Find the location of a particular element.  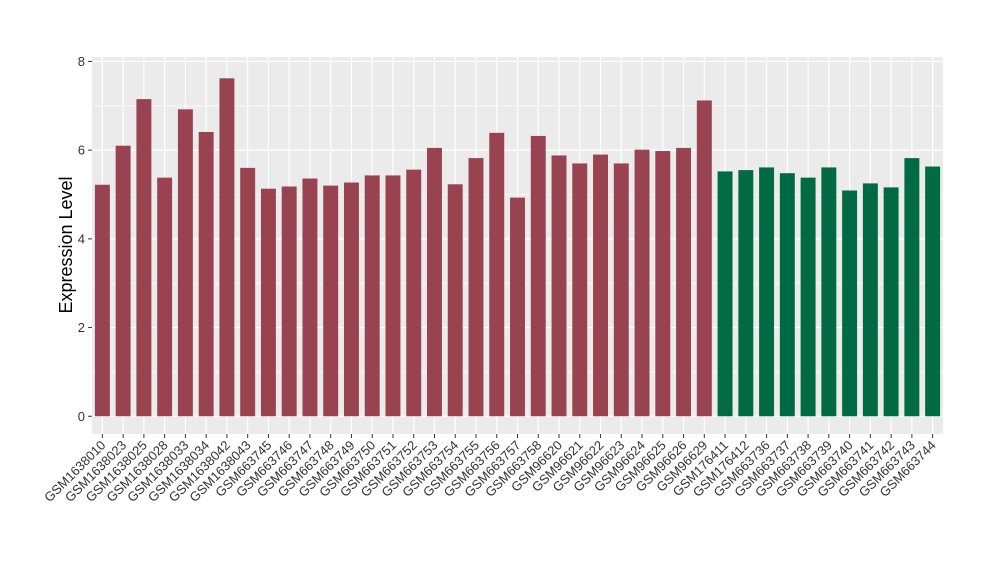

bar-GSM663755 is located at coordinates (476, 287).